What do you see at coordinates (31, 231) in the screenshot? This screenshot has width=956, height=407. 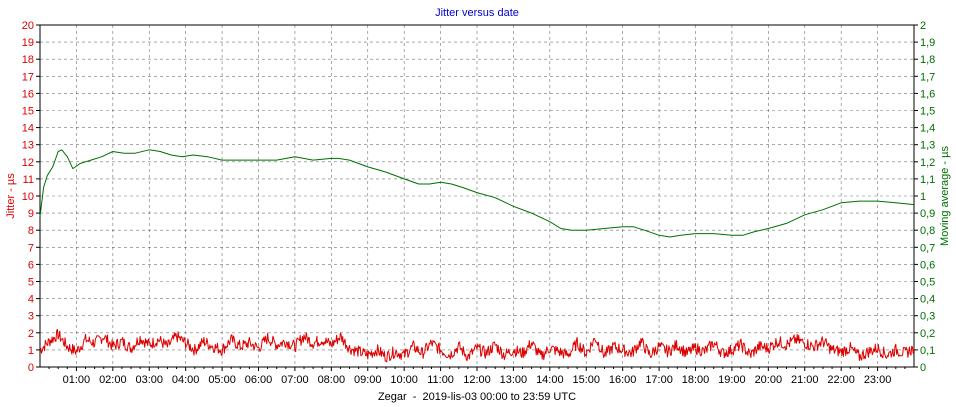 I see `y-tick-label-left: 8` at bounding box center [31, 231].